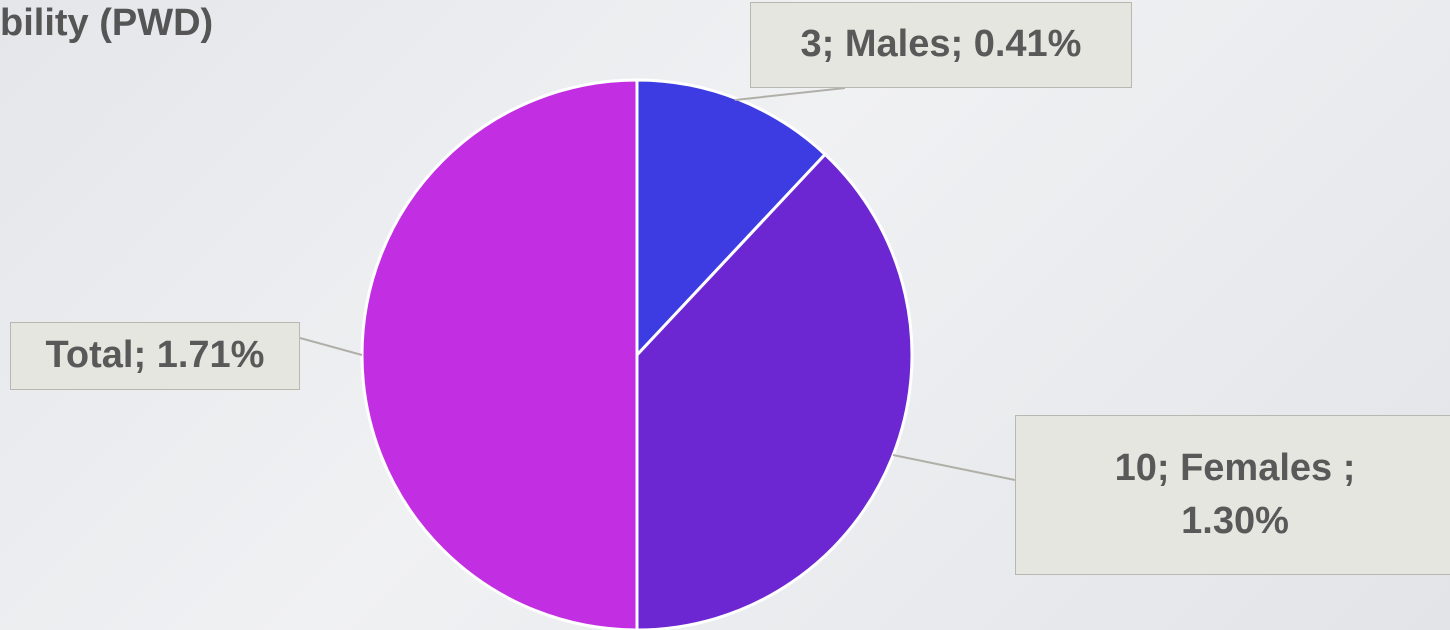 The image size is (1450, 630). Describe the element at coordinates (1232, 495) in the screenshot. I see `data-label: 10; Females ; 1.30%` at that location.